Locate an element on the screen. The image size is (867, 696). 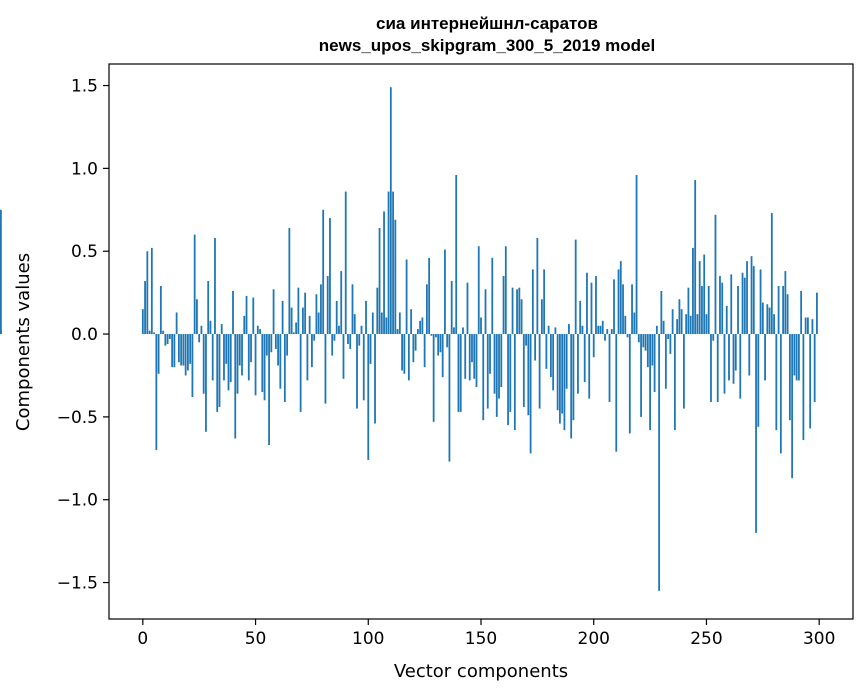
x-tick-label: 300 is located at coordinates (819, 639).